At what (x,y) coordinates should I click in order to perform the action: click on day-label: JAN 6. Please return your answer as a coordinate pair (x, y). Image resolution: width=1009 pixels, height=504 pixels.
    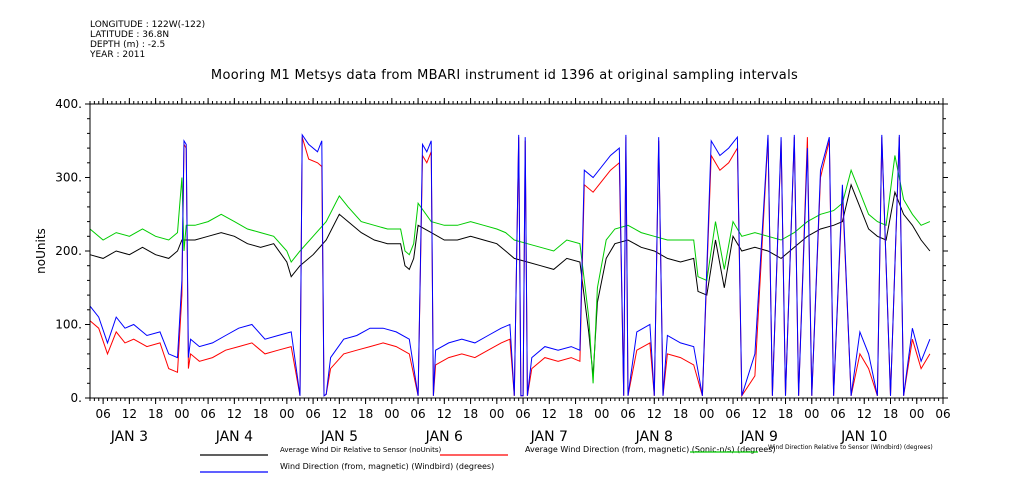
    Looking at the image, I should click on (444, 437).